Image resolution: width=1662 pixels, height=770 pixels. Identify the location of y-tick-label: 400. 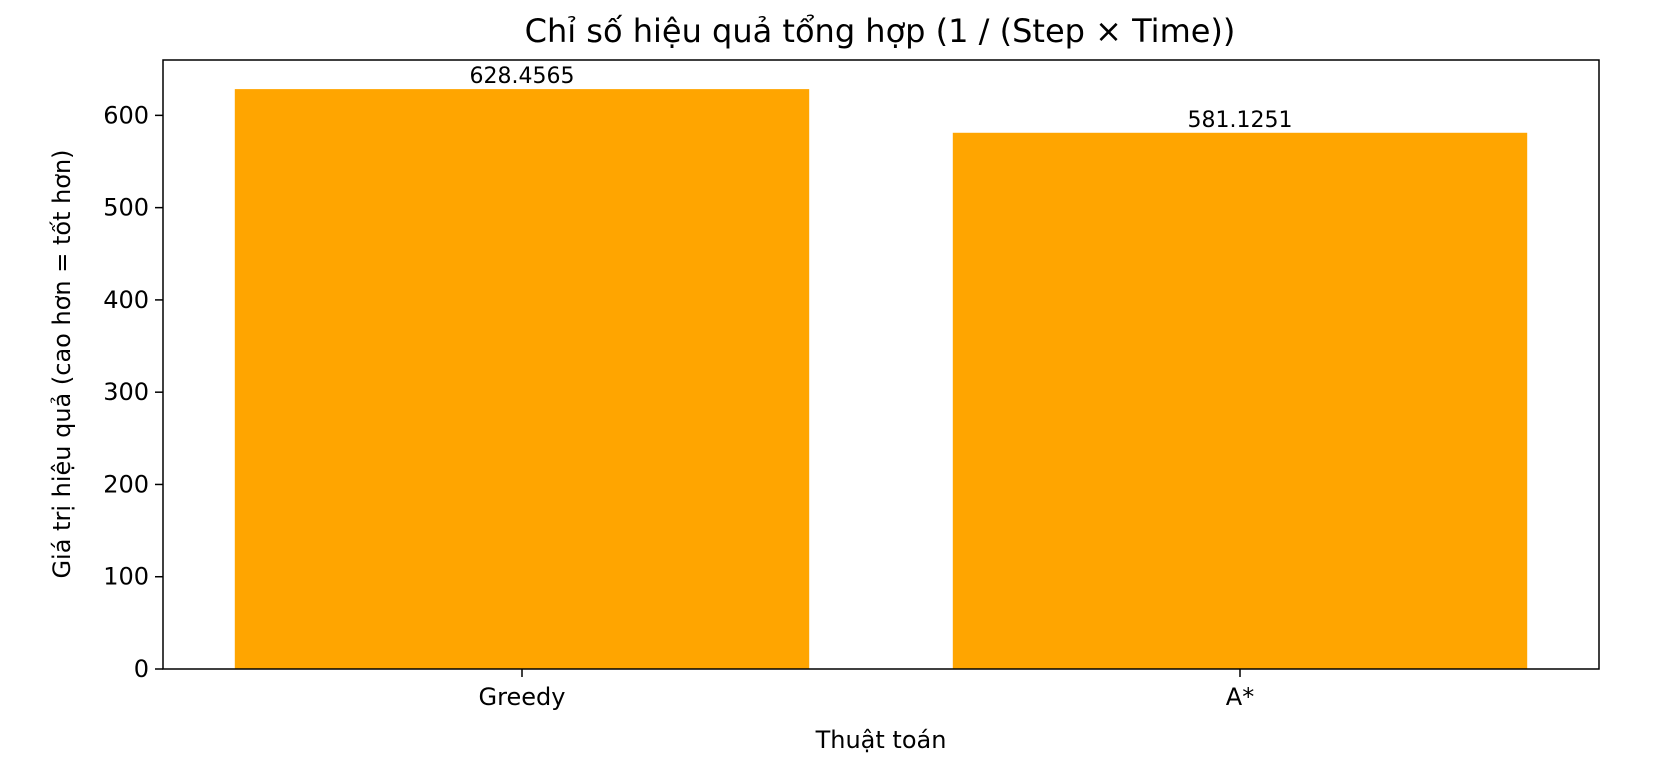
(126, 300).